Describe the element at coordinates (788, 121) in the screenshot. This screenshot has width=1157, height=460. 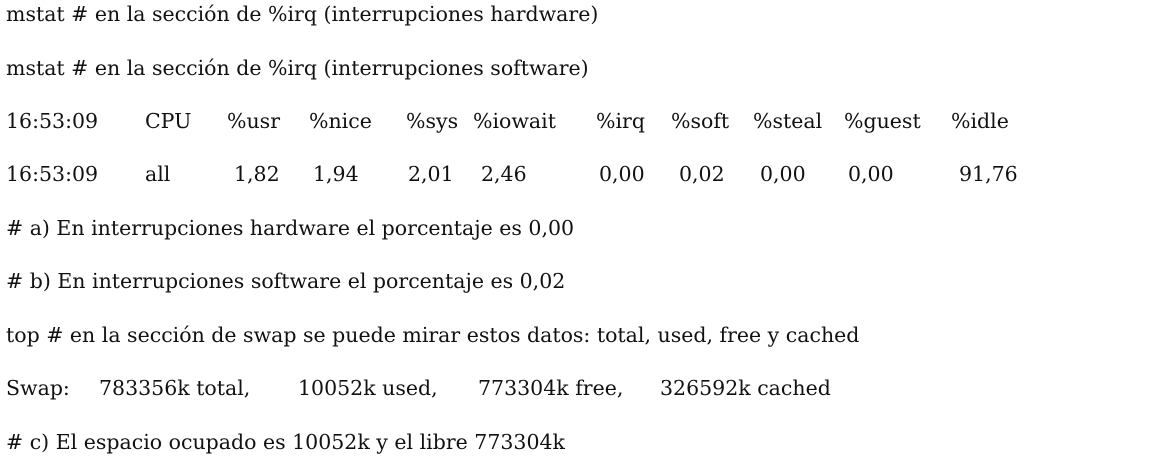
I see `header-cell-steal: %steal` at that location.